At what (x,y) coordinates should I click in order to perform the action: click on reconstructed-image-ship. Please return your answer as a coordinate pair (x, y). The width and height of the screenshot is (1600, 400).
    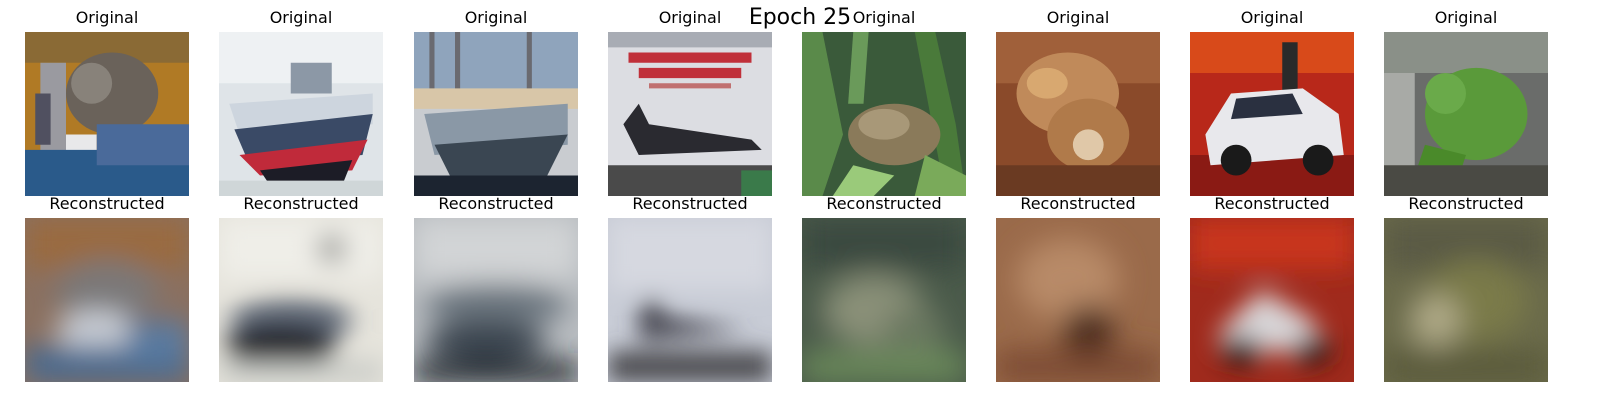
    Looking at the image, I should click on (301, 300).